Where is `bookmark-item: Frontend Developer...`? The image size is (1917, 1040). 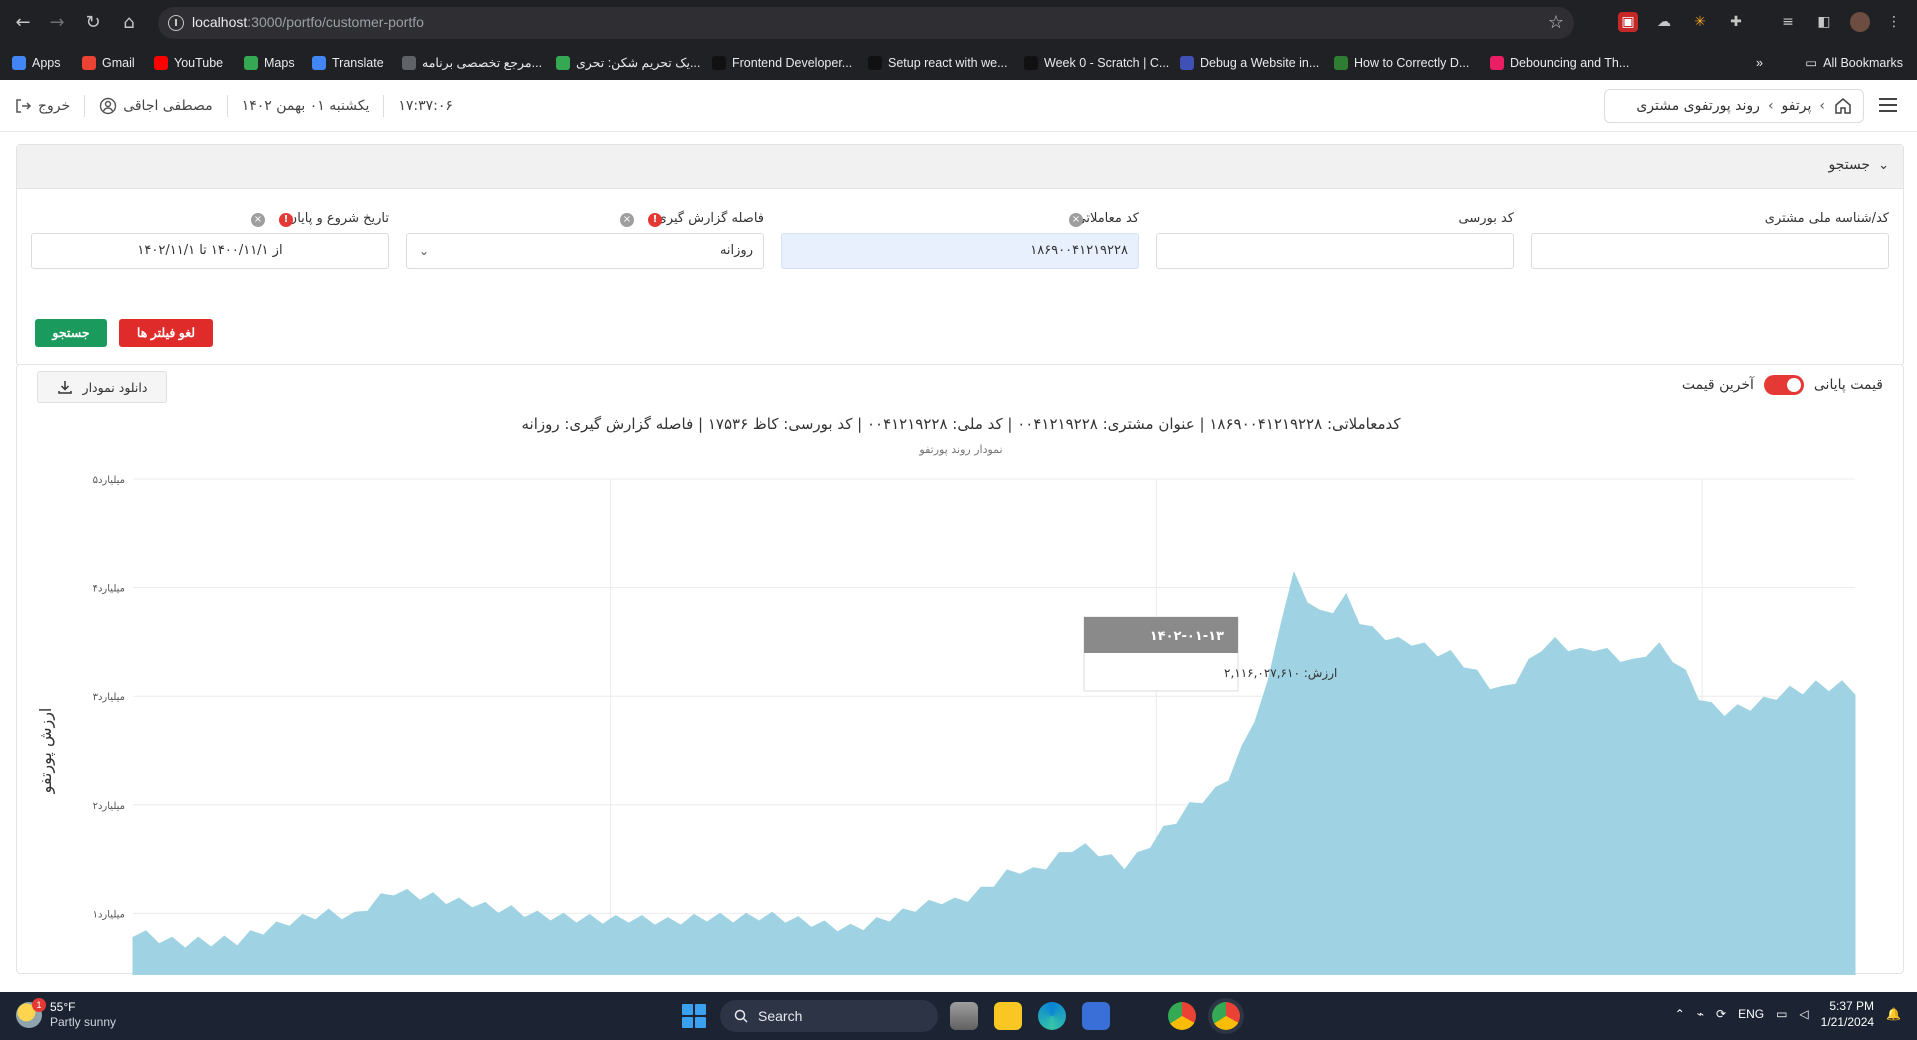 bookmark-item: Frontend Developer... is located at coordinates (782, 63).